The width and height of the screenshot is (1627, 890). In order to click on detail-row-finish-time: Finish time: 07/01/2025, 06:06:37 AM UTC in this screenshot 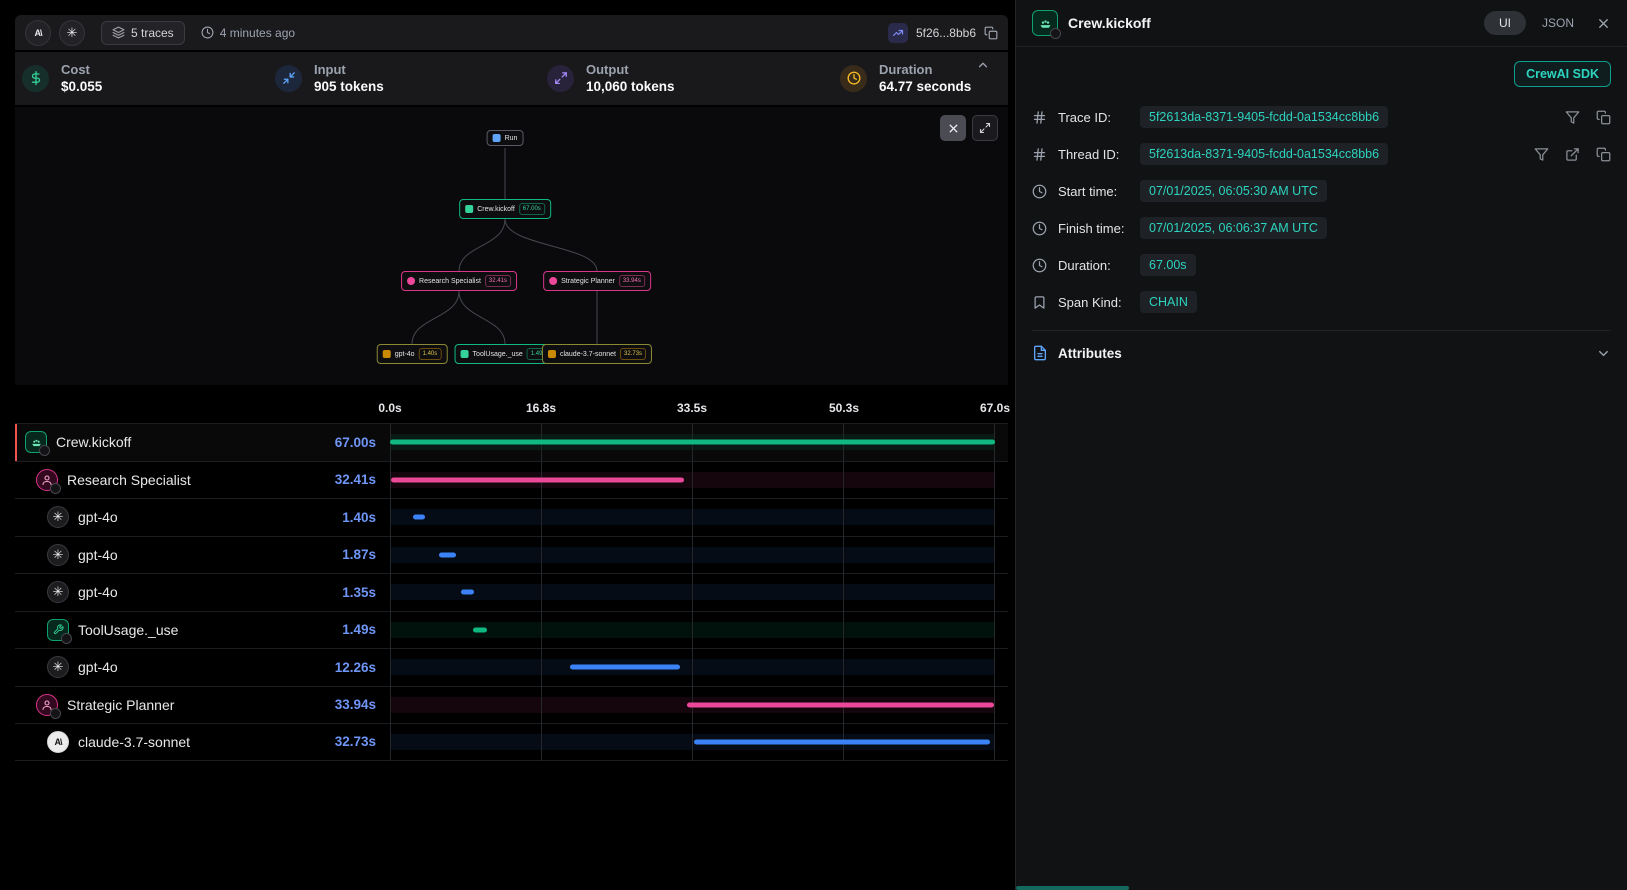, I will do `click(1321, 228)`.